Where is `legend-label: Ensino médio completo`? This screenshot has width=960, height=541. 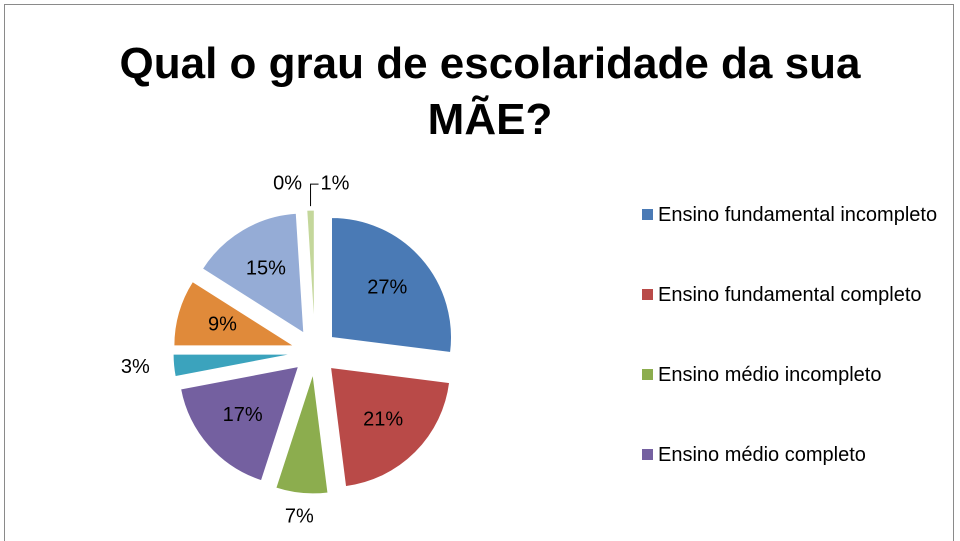
legend-label: Ensino médio completo is located at coordinates (762, 455).